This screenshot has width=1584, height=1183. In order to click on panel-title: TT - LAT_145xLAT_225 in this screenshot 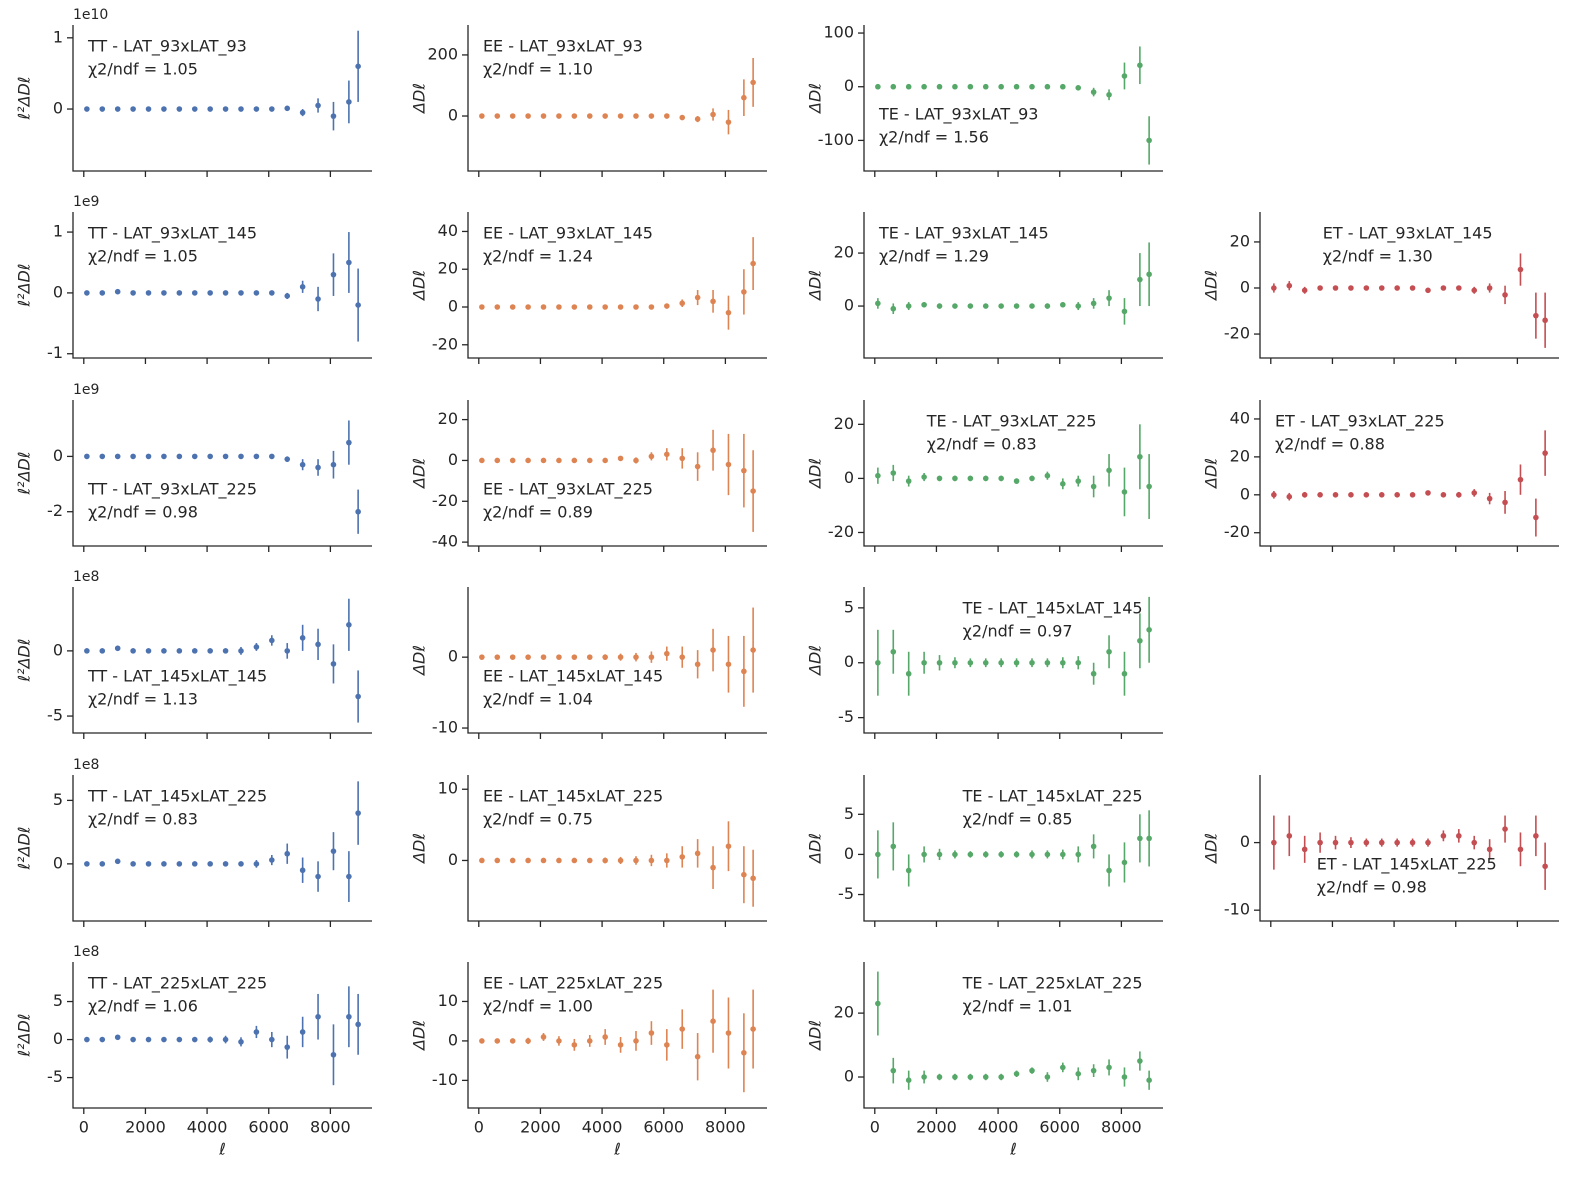, I will do `click(177, 797)`.